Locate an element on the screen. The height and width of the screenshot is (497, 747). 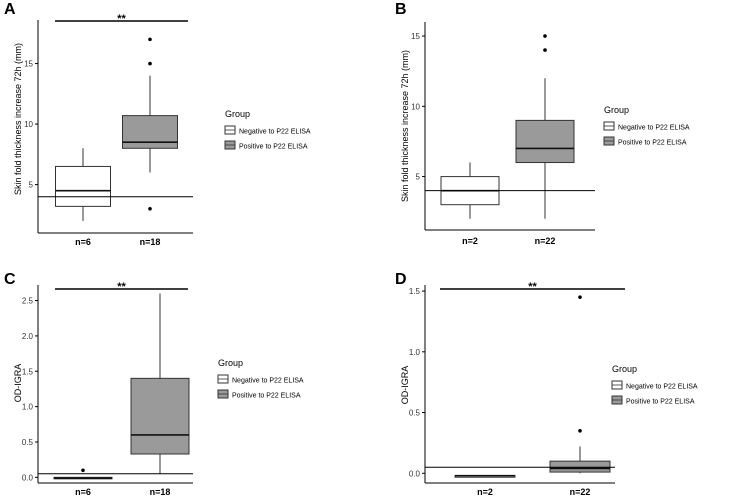
panel-label: D is located at coordinates (401, 279).